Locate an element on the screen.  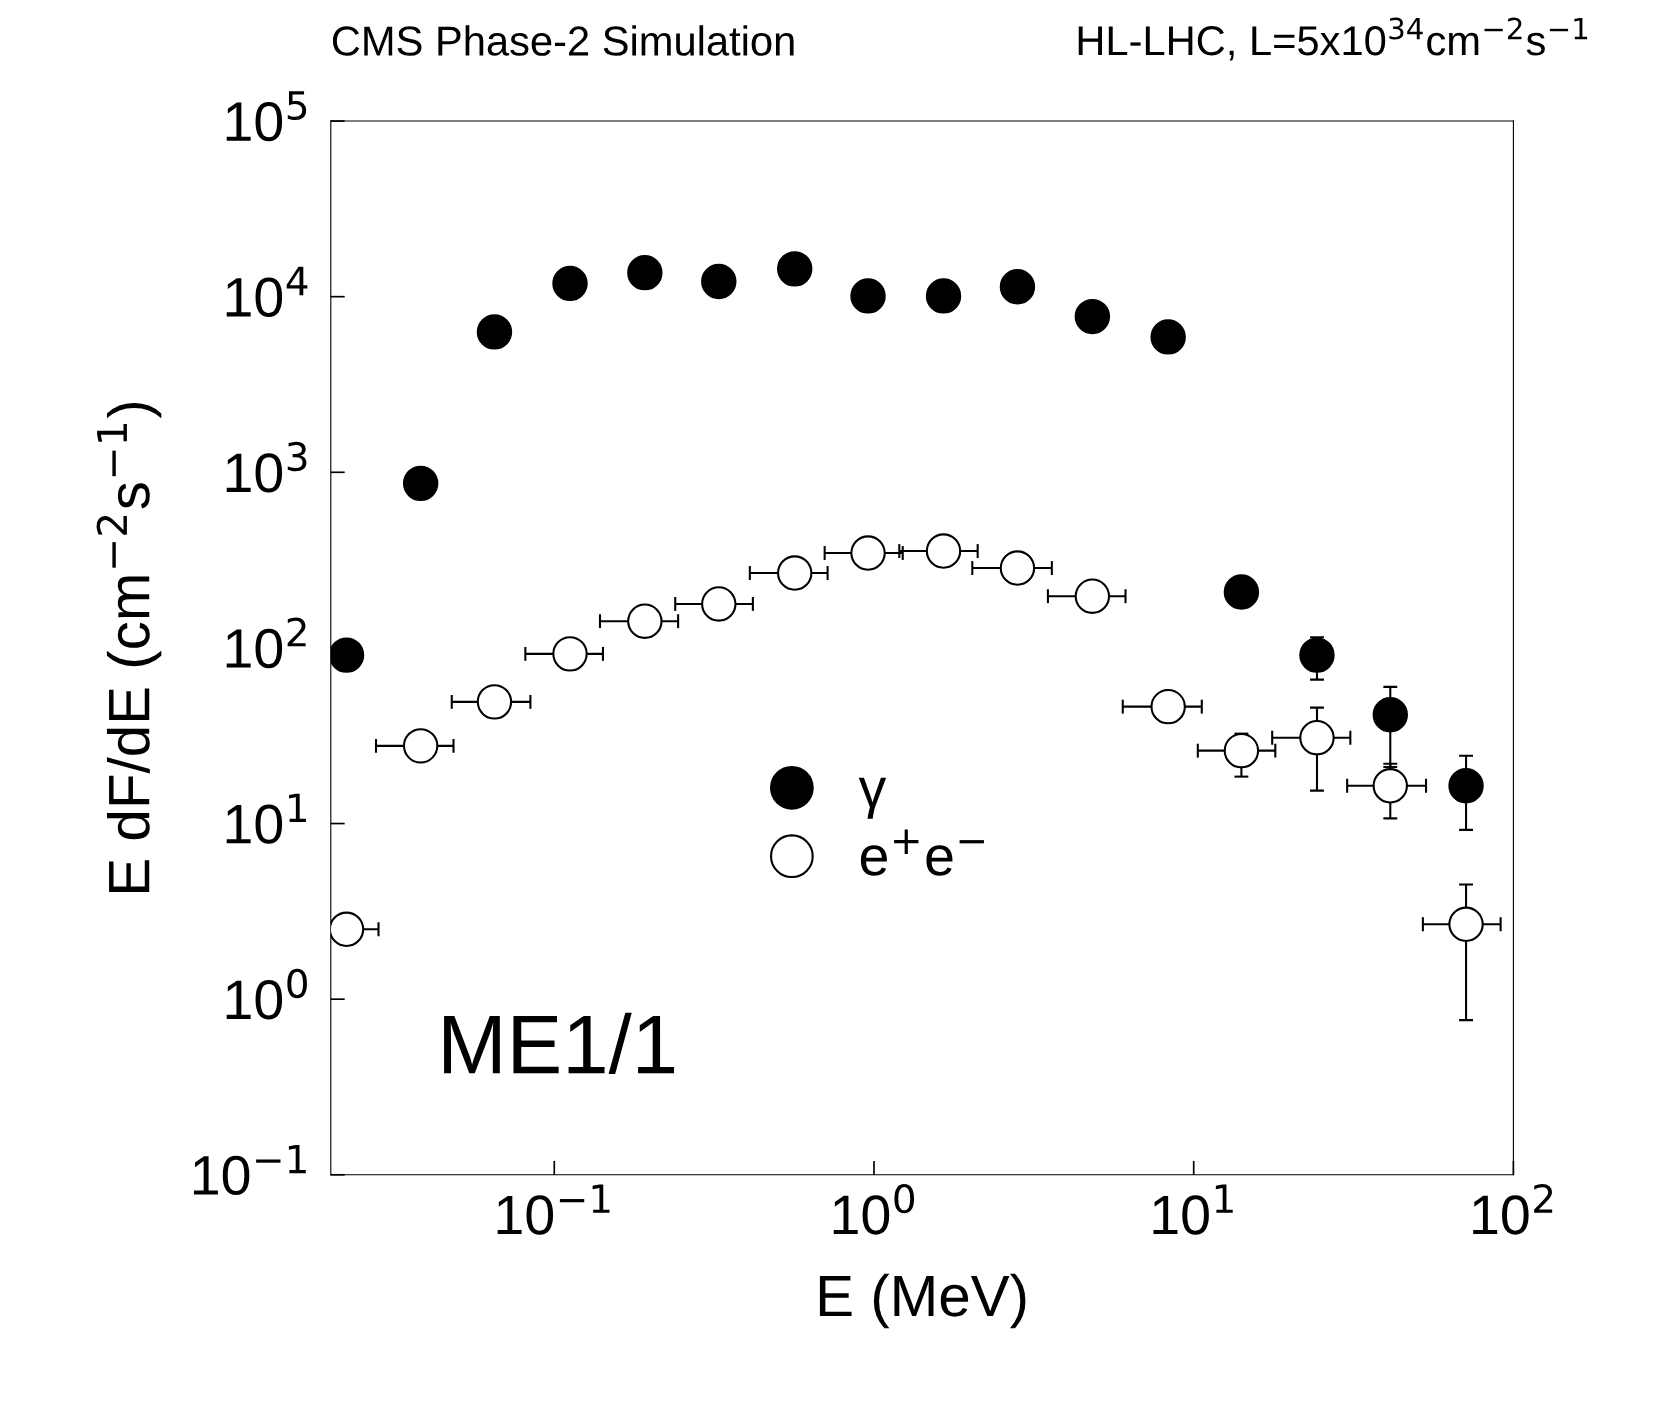
legend-label: γ is located at coordinates (872, 798).